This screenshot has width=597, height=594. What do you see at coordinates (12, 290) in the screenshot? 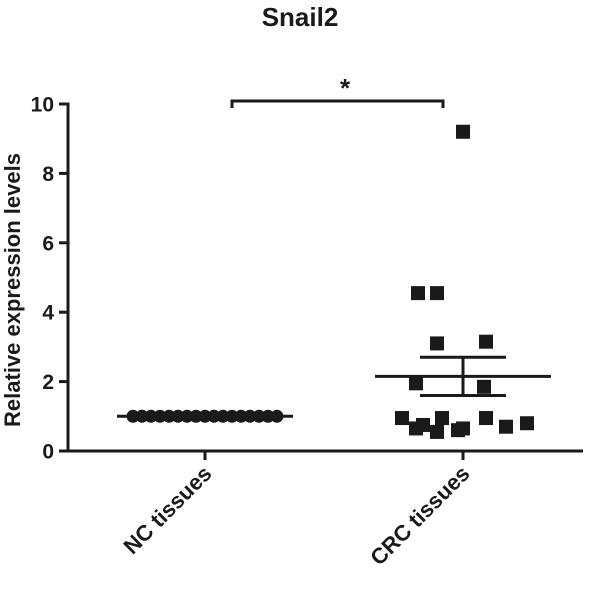
I see `y-axis-label: Relative expression levels` at bounding box center [12, 290].